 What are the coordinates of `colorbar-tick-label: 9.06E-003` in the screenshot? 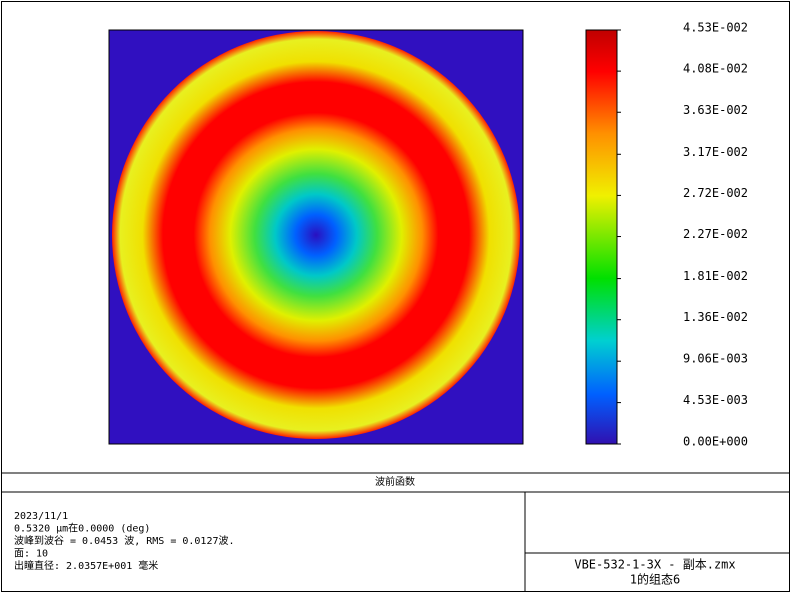 It's located at (715, 359).